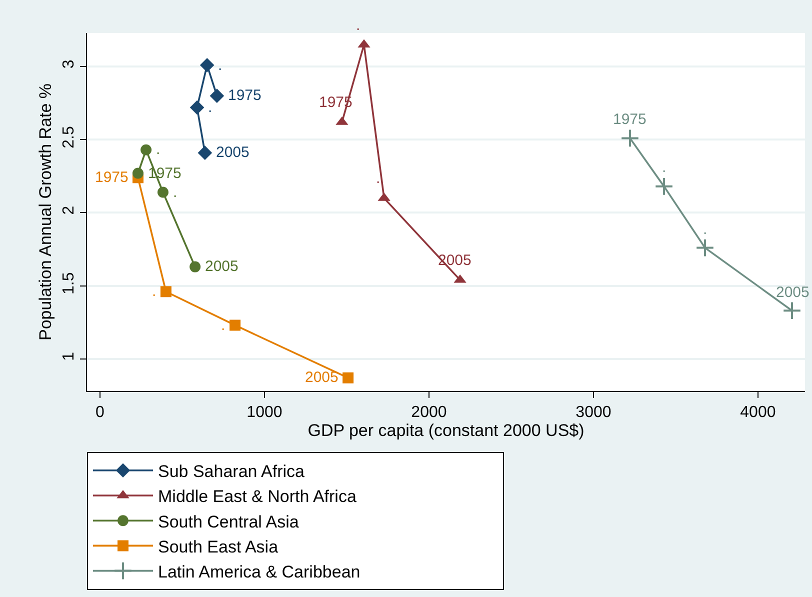  Describe the element at coordinates (264, 413) in the screenshot. I see `x-tick-label: 1000` at that location.